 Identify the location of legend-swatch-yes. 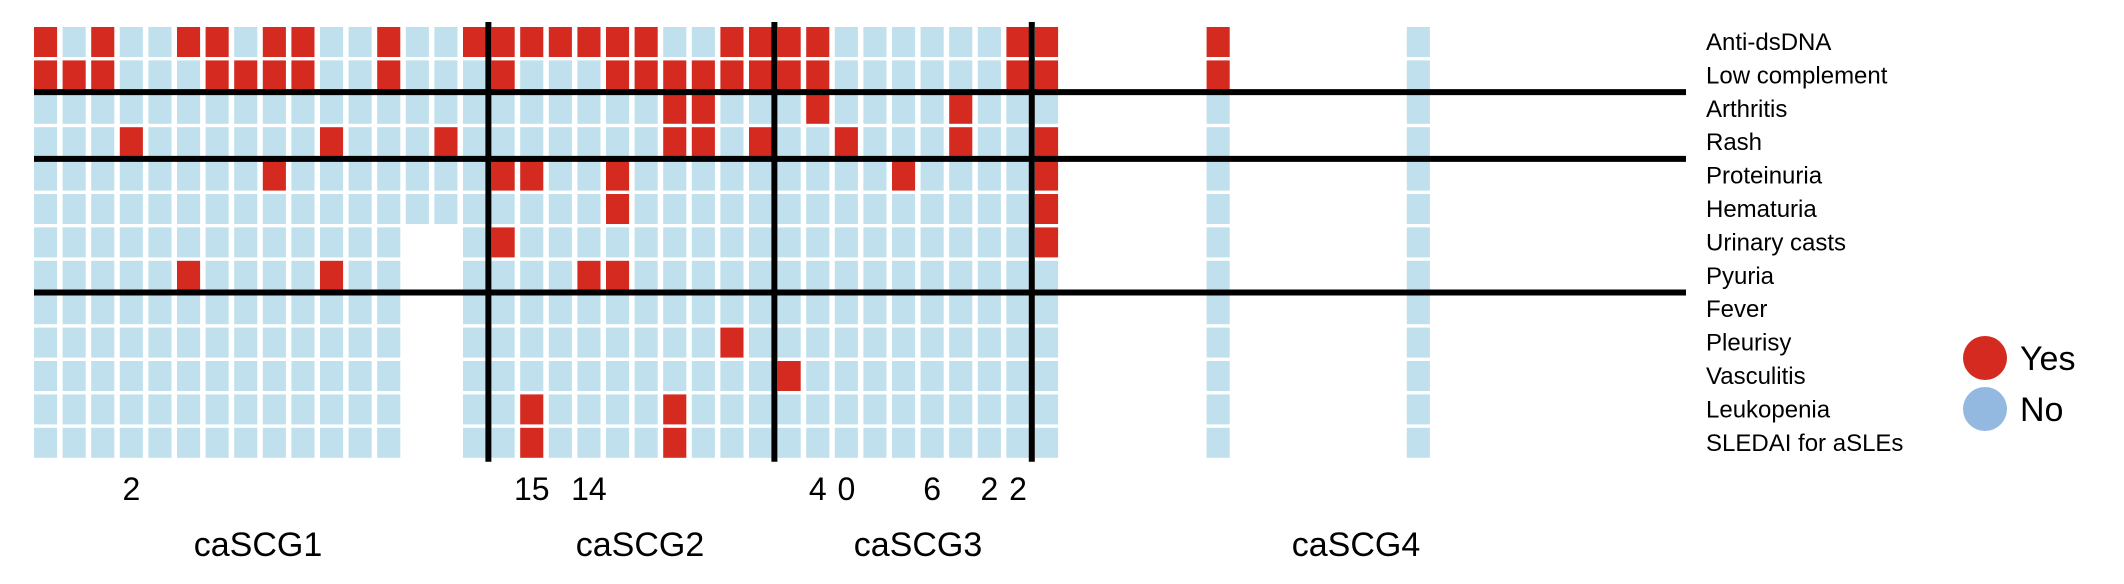
(1985, 358).